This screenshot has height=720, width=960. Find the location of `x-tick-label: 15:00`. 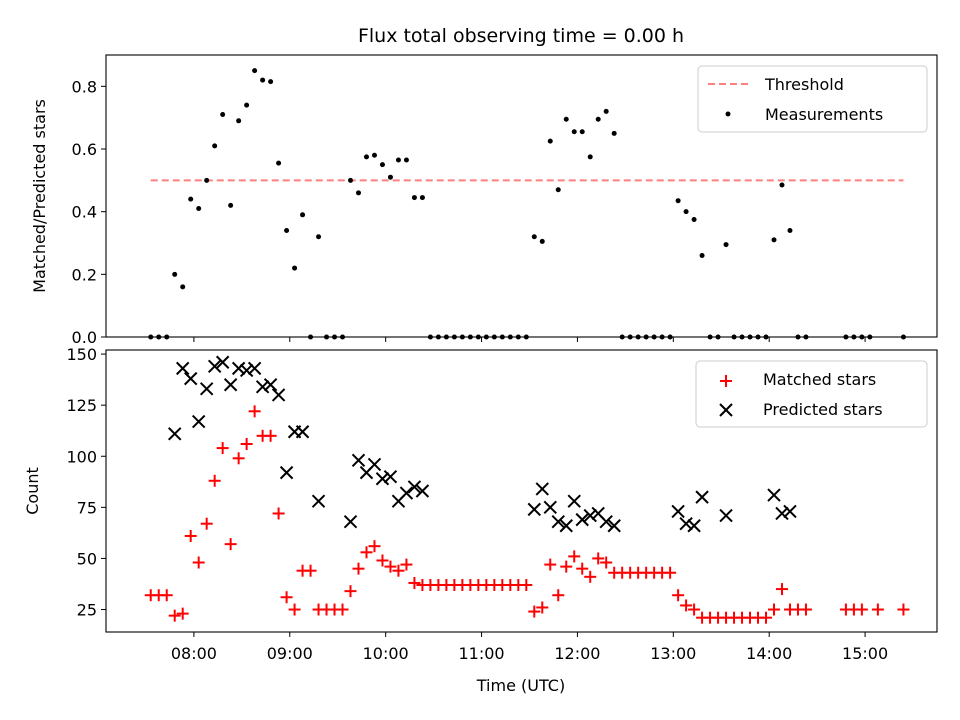

x-tick-label: 15:00 is located at coordinates (865, 653).